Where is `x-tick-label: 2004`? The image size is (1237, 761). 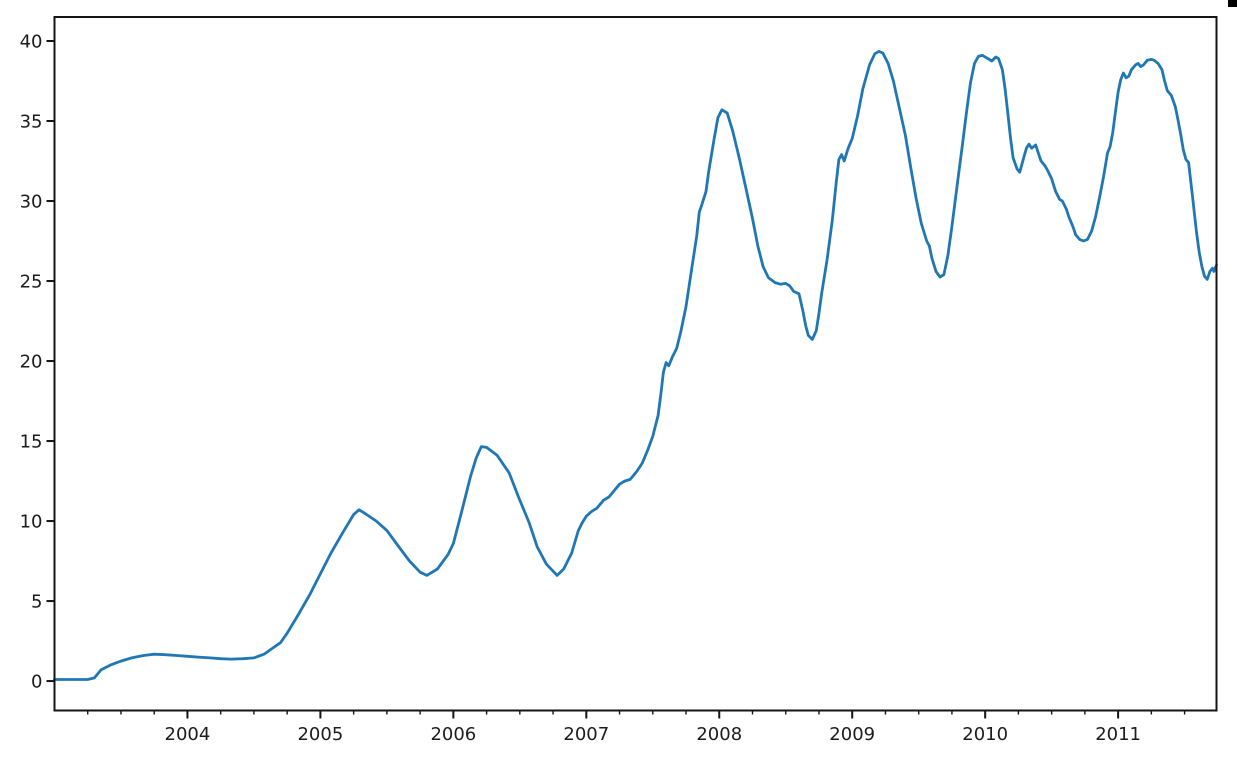 x-tick-label: 2004 is located at coordinates (188, 734).